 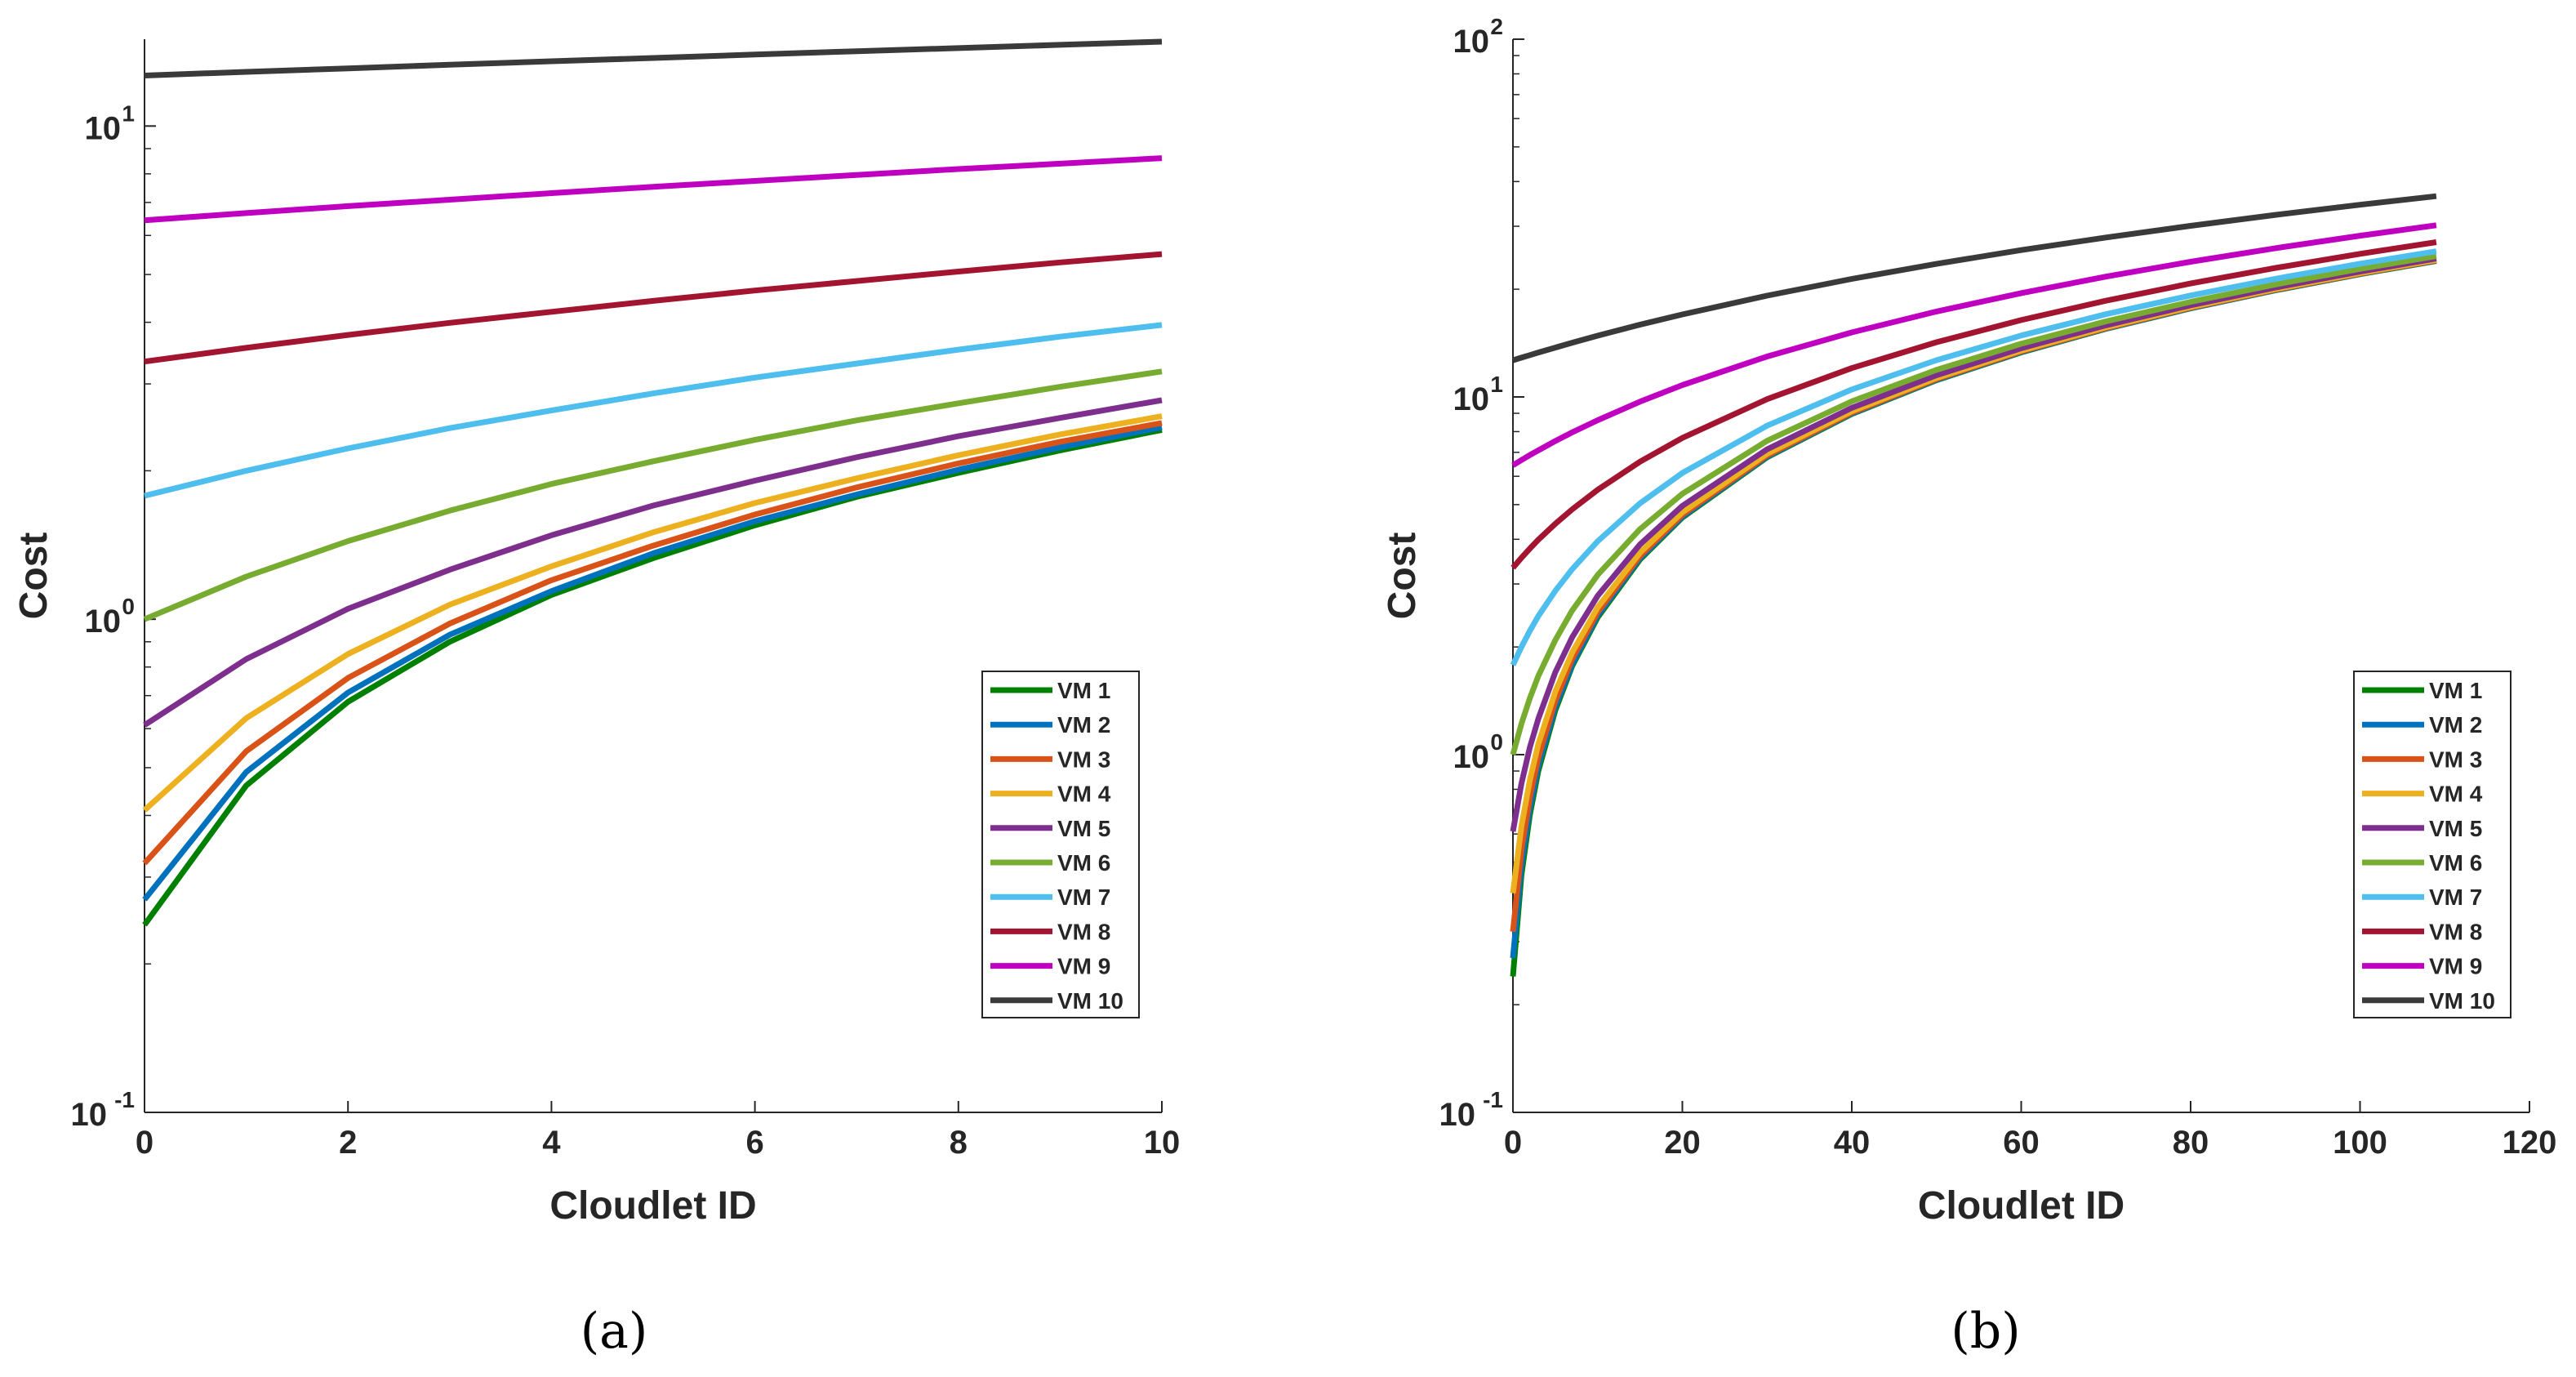 I want to click on x-tick-label: 60, so click(x=2021, y=1143).